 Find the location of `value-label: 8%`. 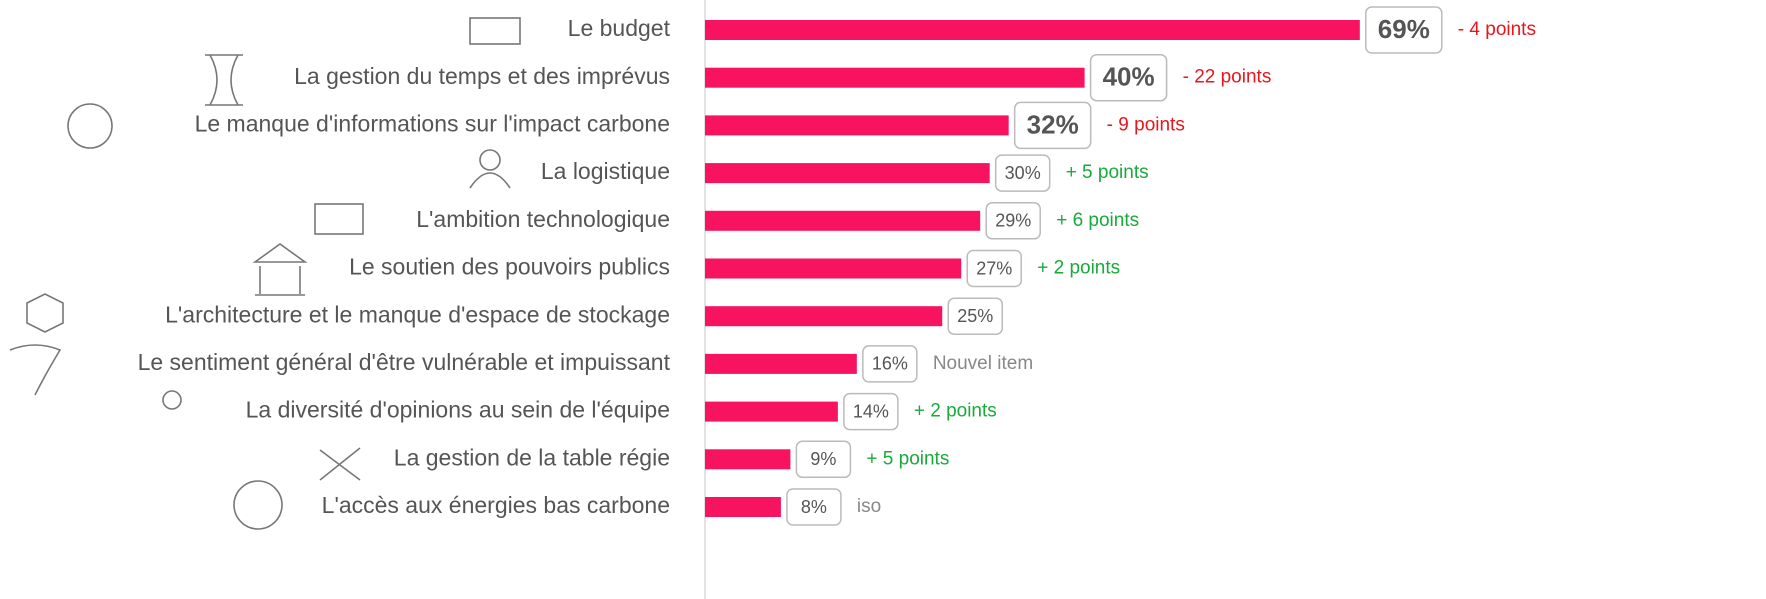

value-label: 8% is located at coordinates (814, 507).